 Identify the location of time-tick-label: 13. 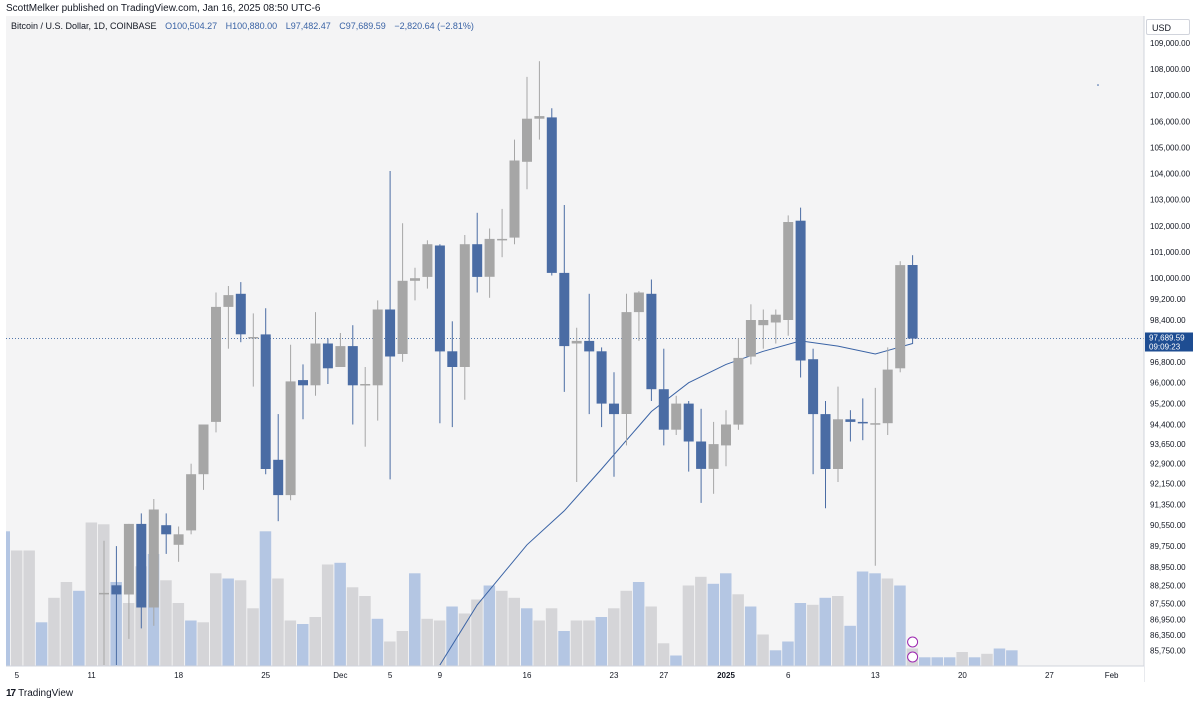
(875, 675).